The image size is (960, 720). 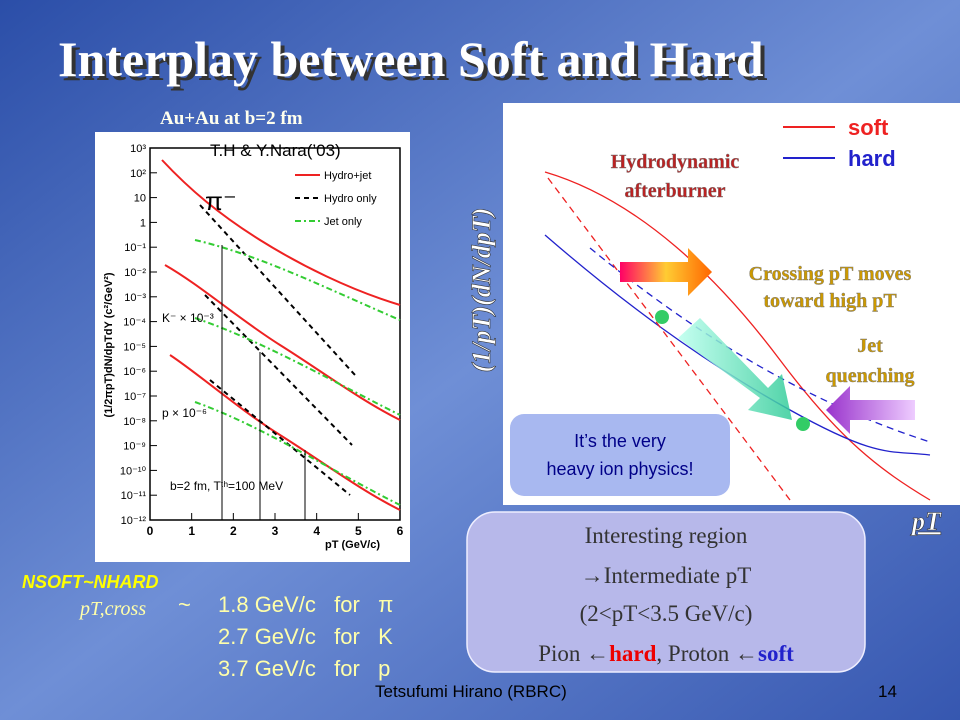 What do you see at coordinates (666, 613) in the screenshot?
I see `summary-line: (2<pT<3.5 GeV/c)` at bounding box center [666, 613].